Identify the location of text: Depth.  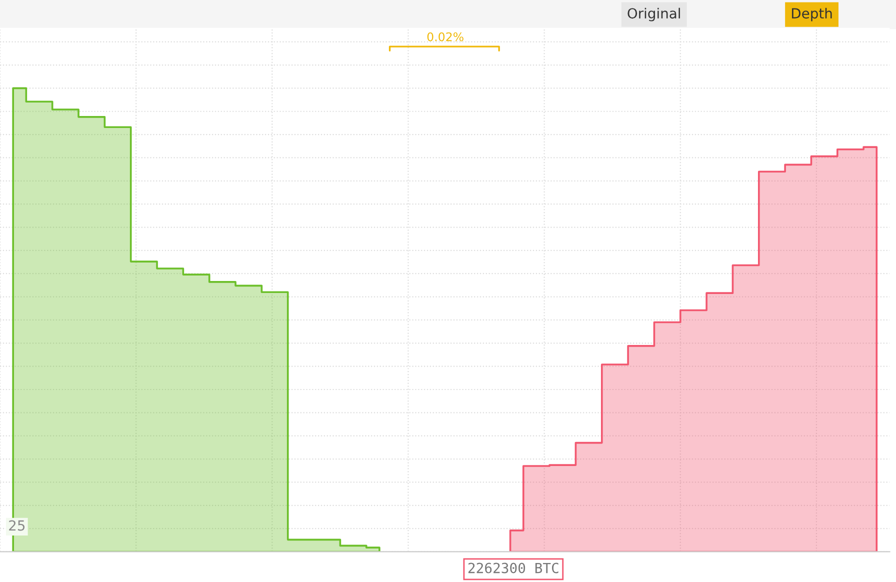
(812, 15).